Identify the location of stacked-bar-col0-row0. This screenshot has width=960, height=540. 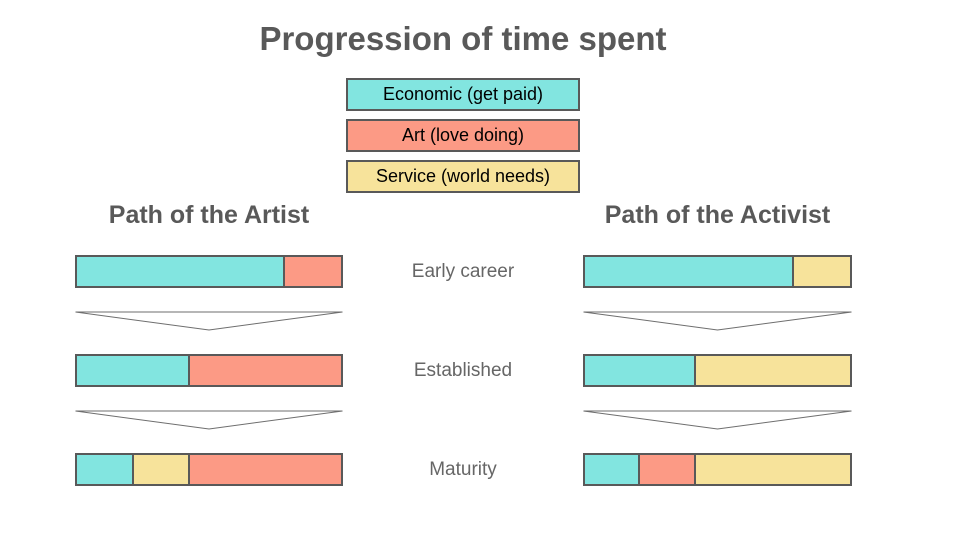
(209, 271).